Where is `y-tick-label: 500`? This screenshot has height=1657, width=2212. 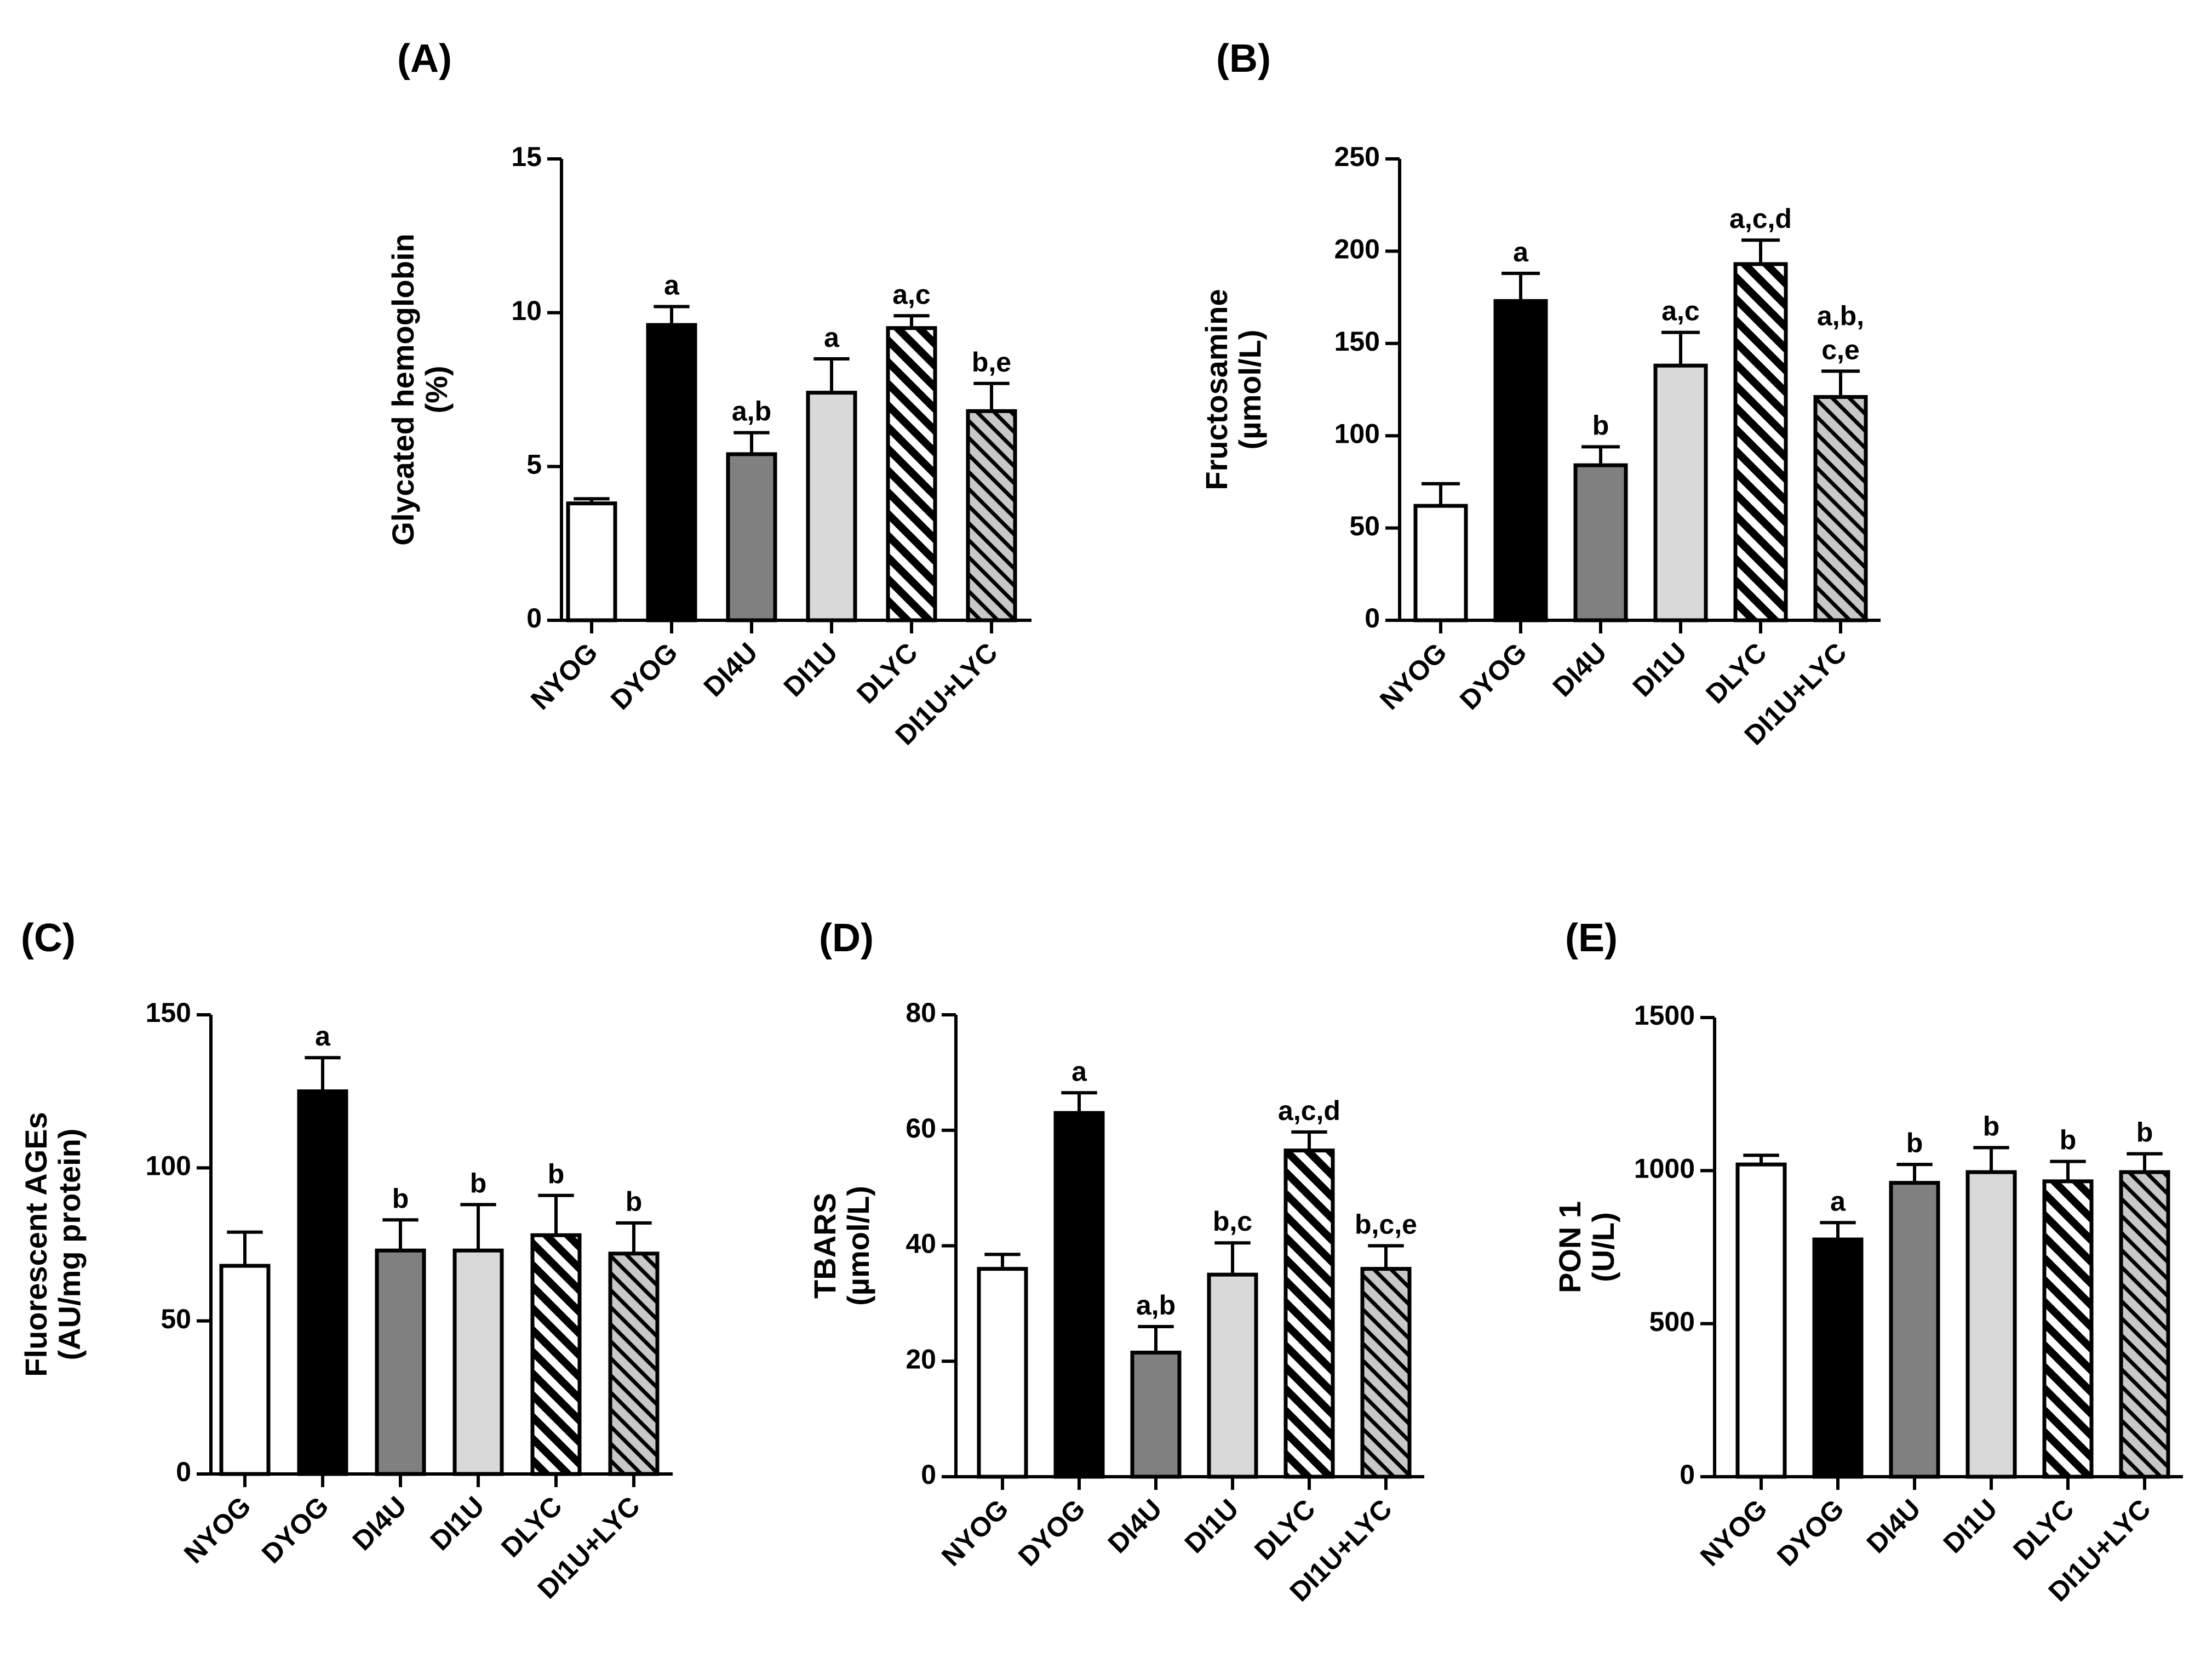 y-tick-label: 500 is located at coordinates (1672, 1321).